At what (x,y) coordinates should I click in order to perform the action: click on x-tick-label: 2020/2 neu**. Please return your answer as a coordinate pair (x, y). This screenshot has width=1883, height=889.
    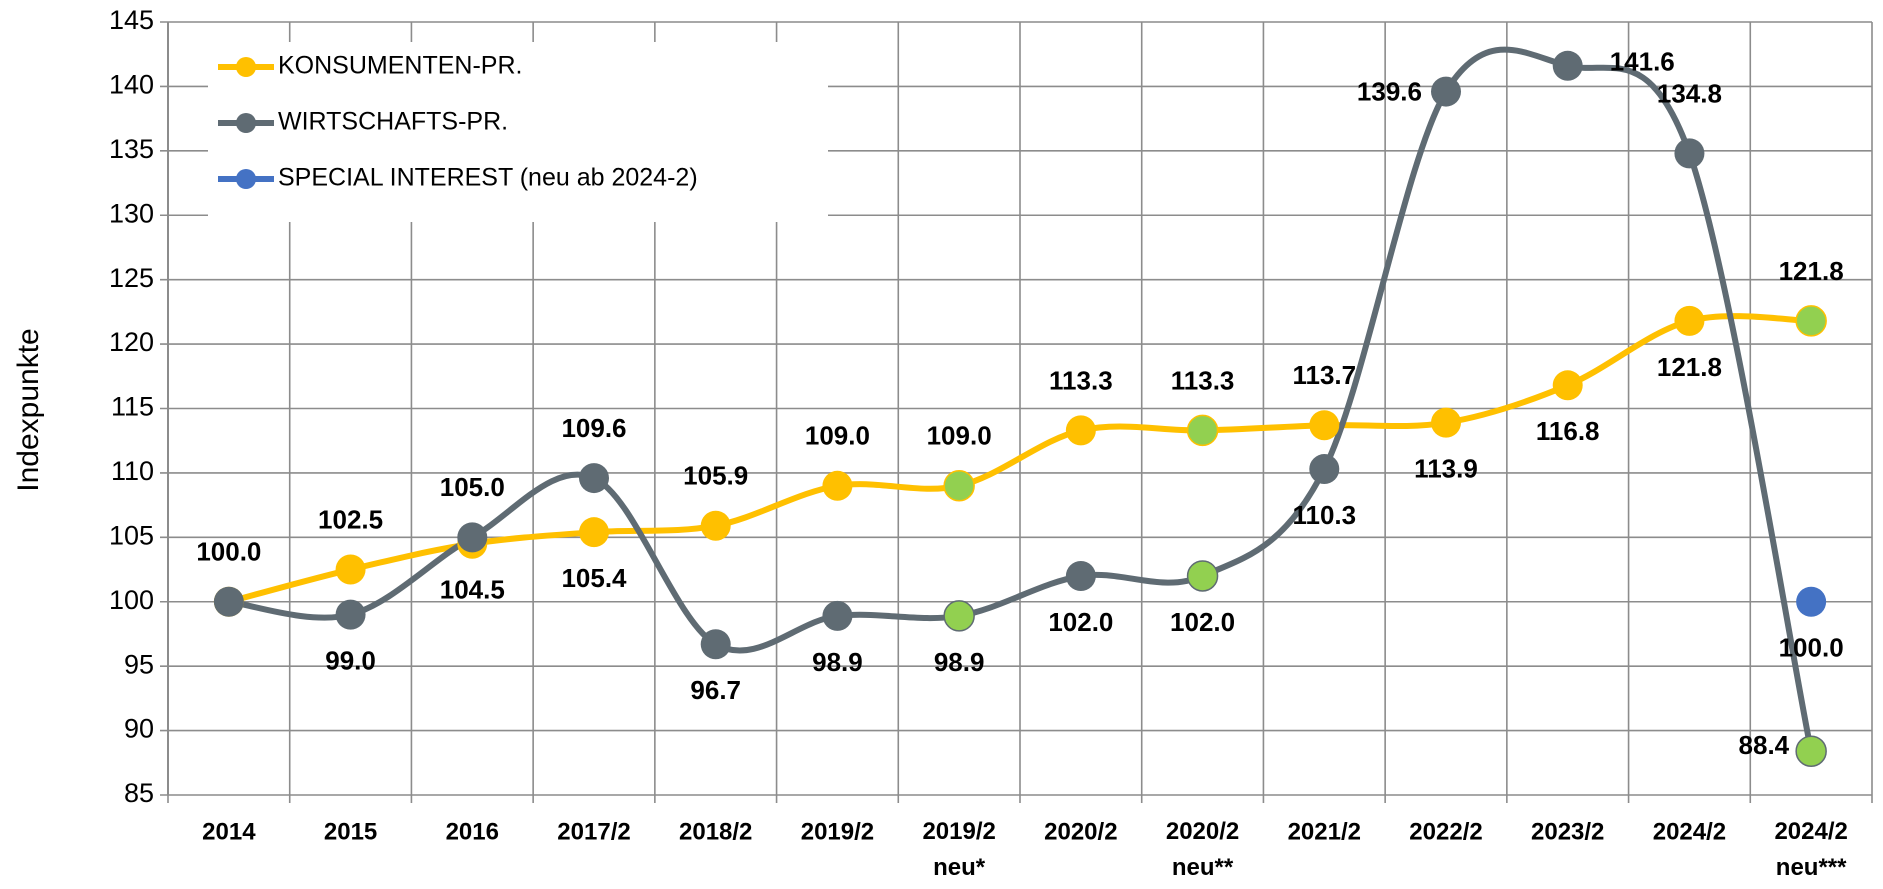
    Looking at the image, I should click on (1202, 849).